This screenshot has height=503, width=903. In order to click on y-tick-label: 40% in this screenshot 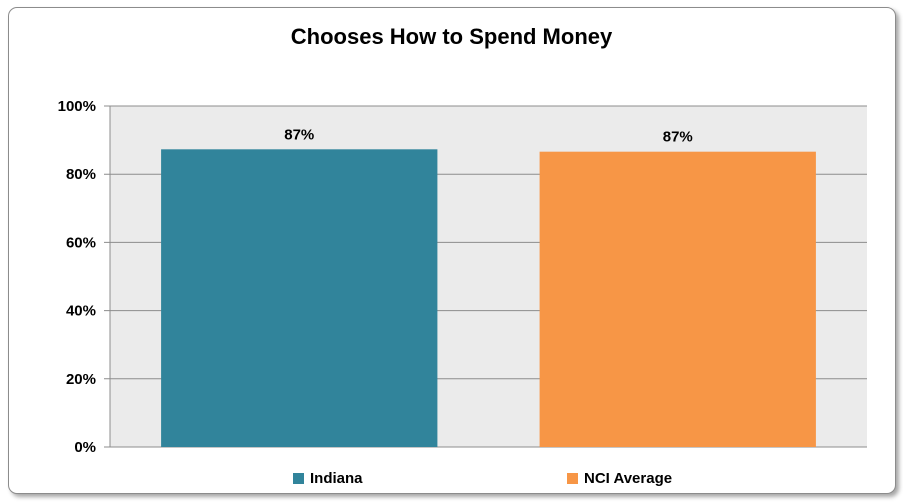, I will do `click(81, 311)`.